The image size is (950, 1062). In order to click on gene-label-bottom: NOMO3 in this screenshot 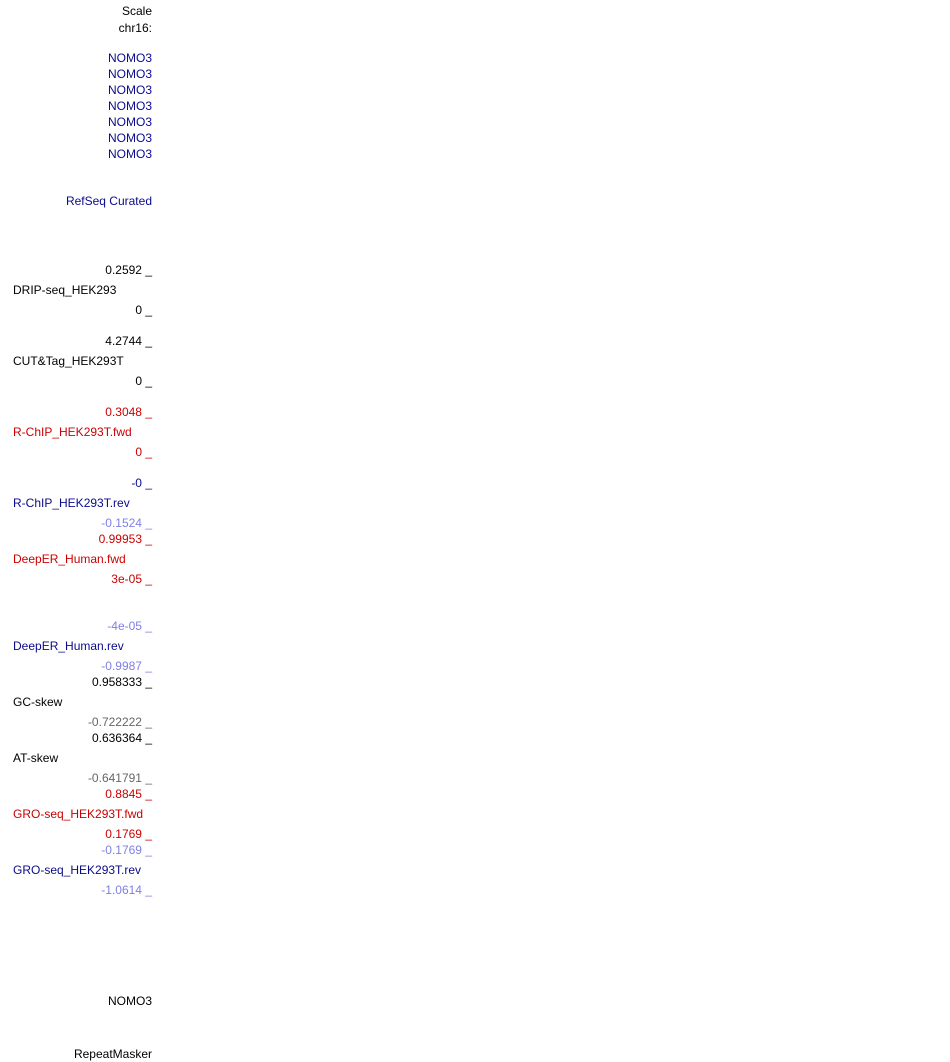, I will do `click(129, 1001)`.